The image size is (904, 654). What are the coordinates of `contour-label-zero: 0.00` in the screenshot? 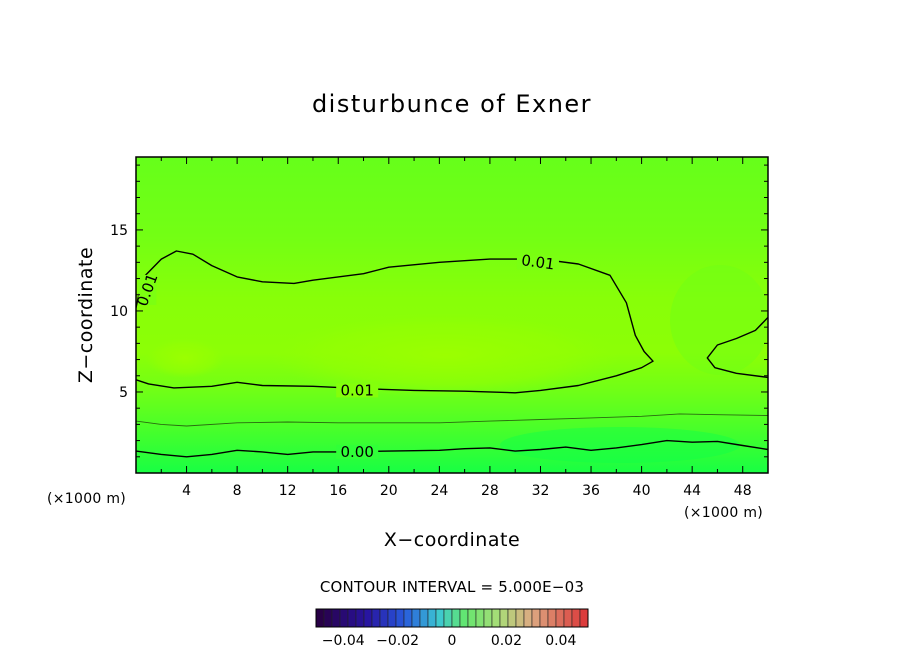 It's located at (356, 452).